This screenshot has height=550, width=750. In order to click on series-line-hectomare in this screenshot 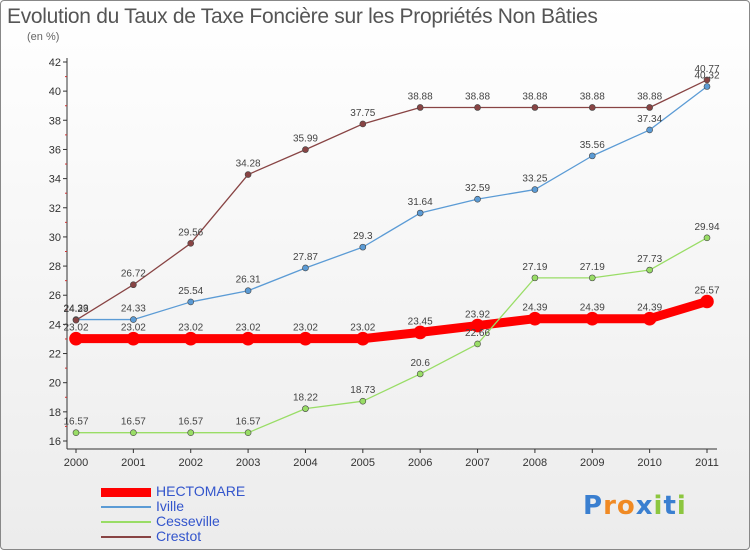, I will do `click(391, 320)`.